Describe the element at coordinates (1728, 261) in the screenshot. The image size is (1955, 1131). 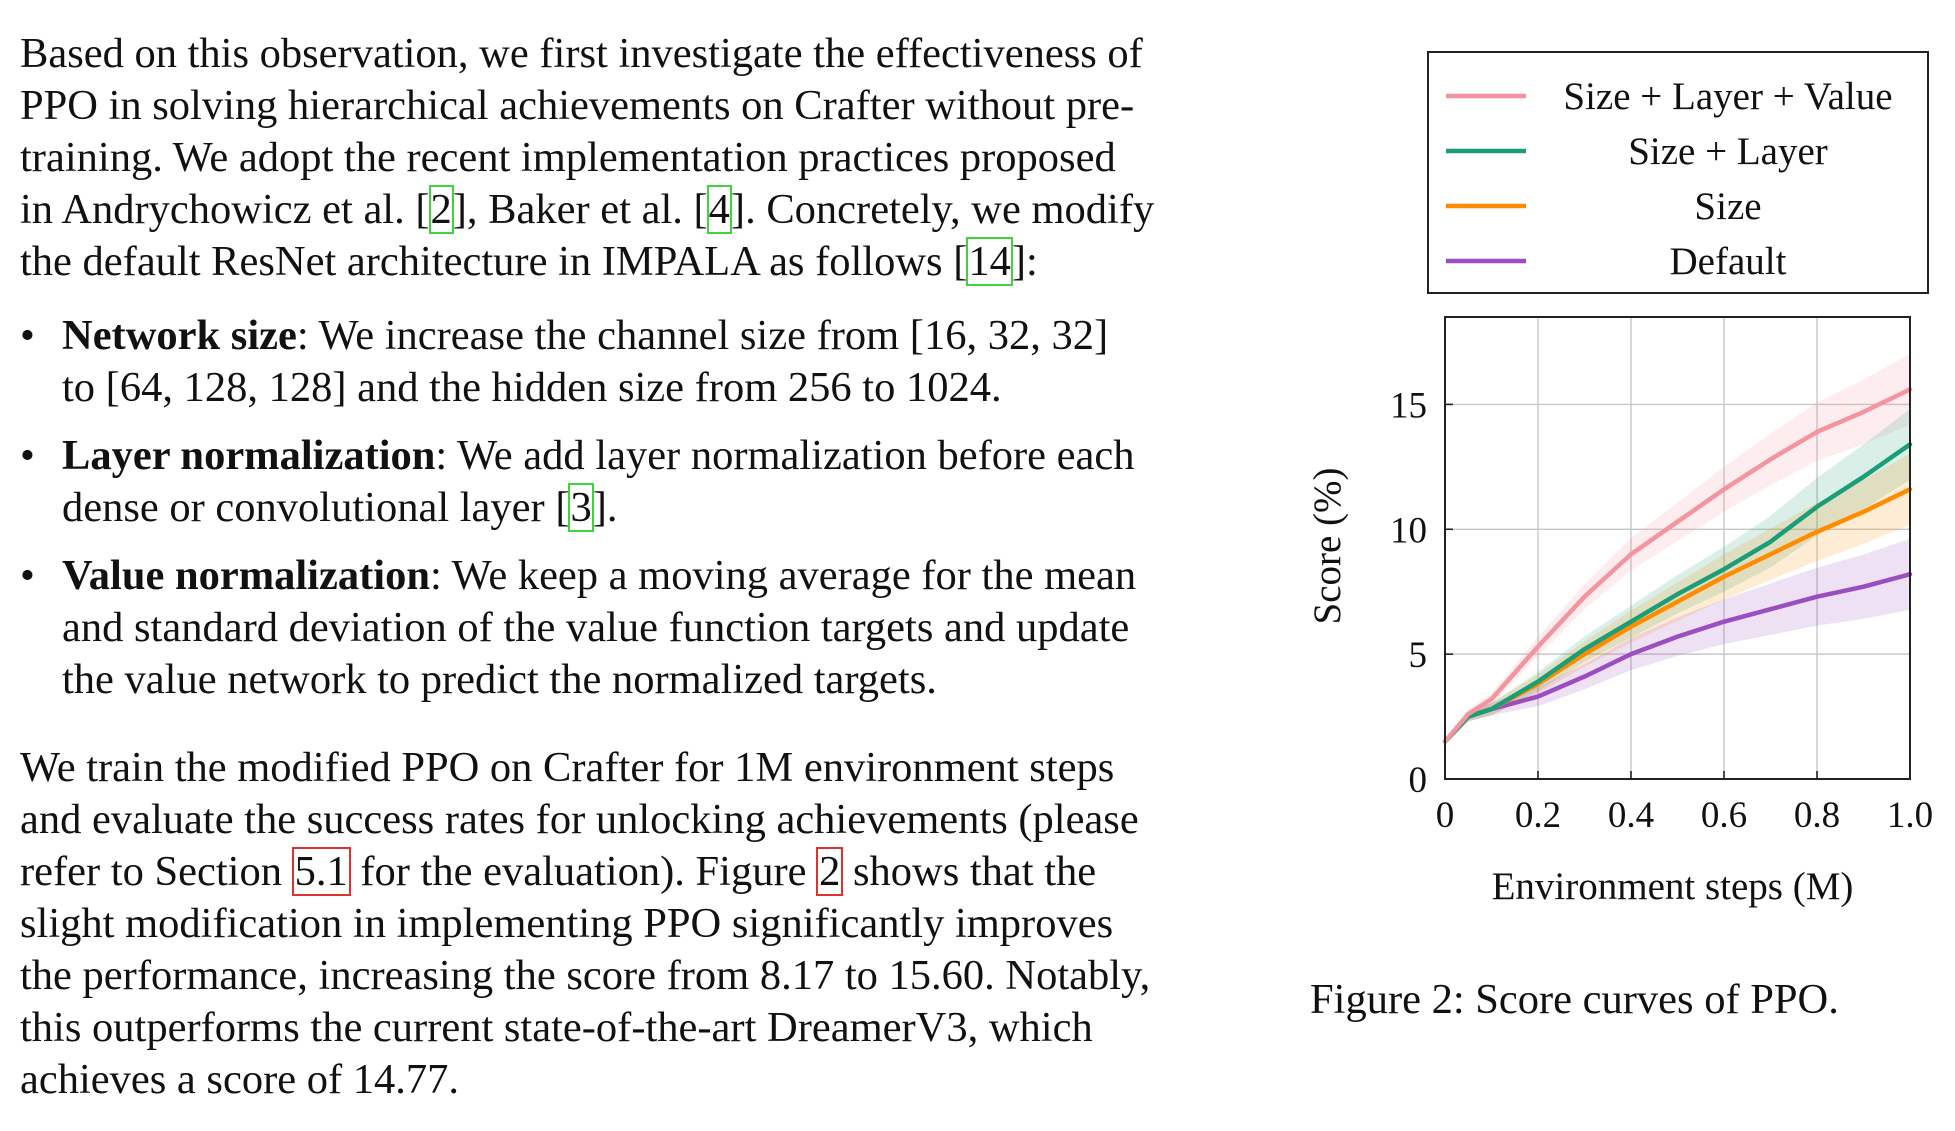
I see `legend-label: Default` at that location.